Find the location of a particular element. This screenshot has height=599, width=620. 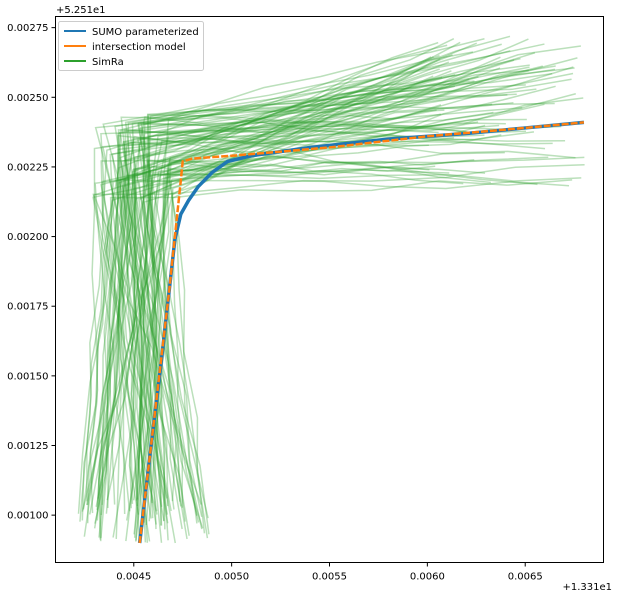

x-tick-label: 0.0045 is located at coordinates (133, 577).